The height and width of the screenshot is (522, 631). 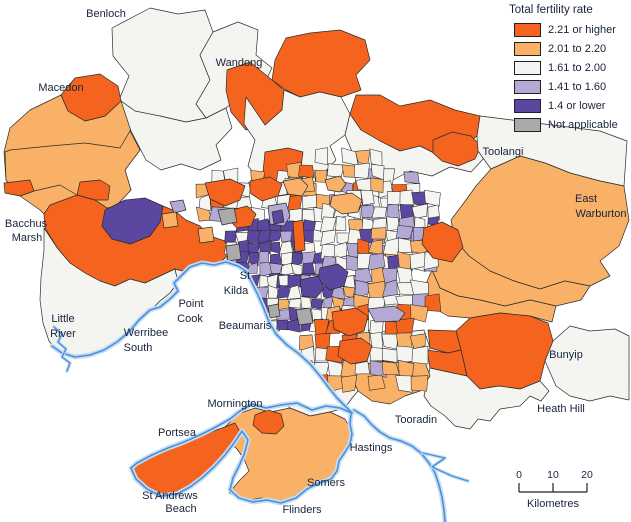 I want to click on map-label: Werribee, so click(x=146, y=333).